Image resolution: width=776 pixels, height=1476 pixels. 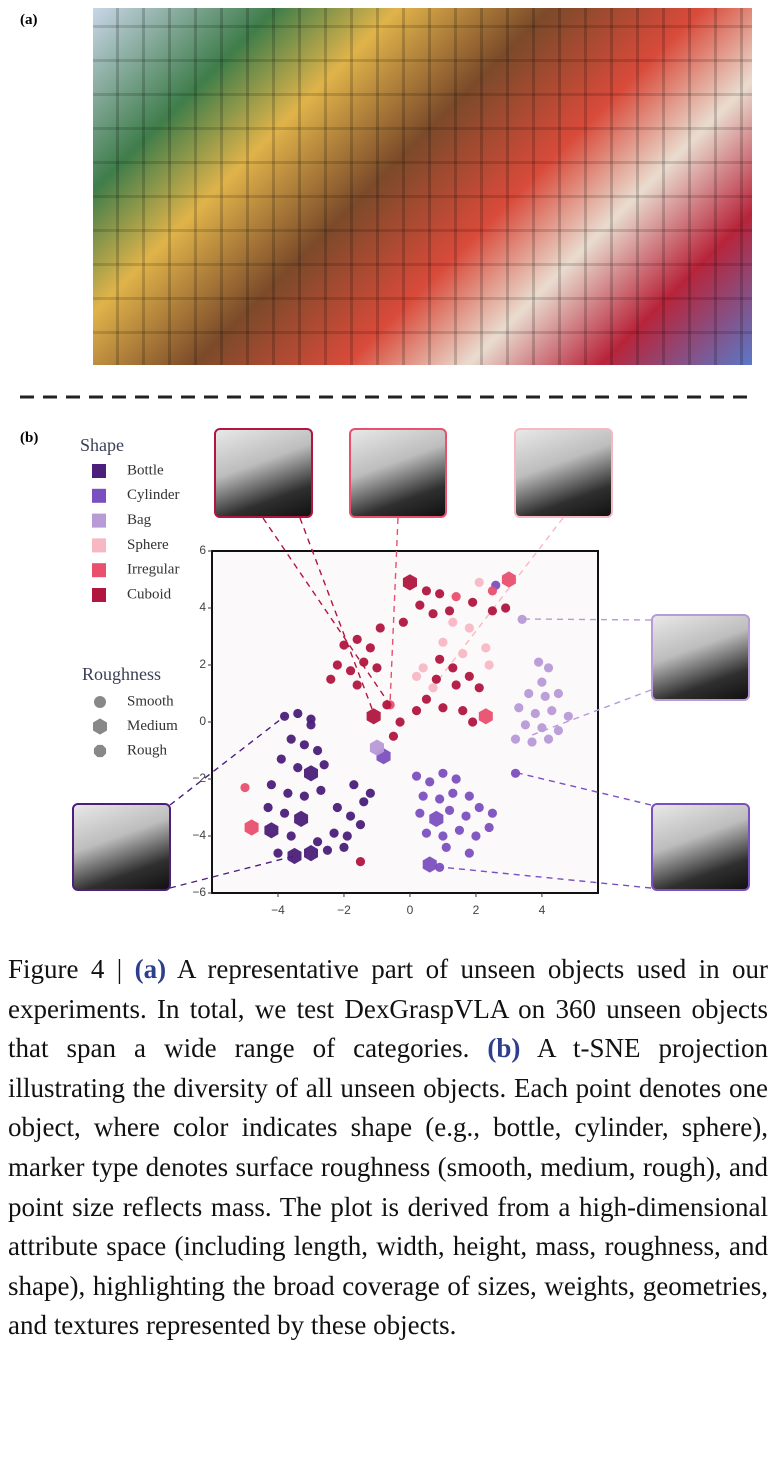 What do you see at coordinates (542, 910) in the screenshot?
I see `x-tick-label: 4` at bounding box center [542, 910].